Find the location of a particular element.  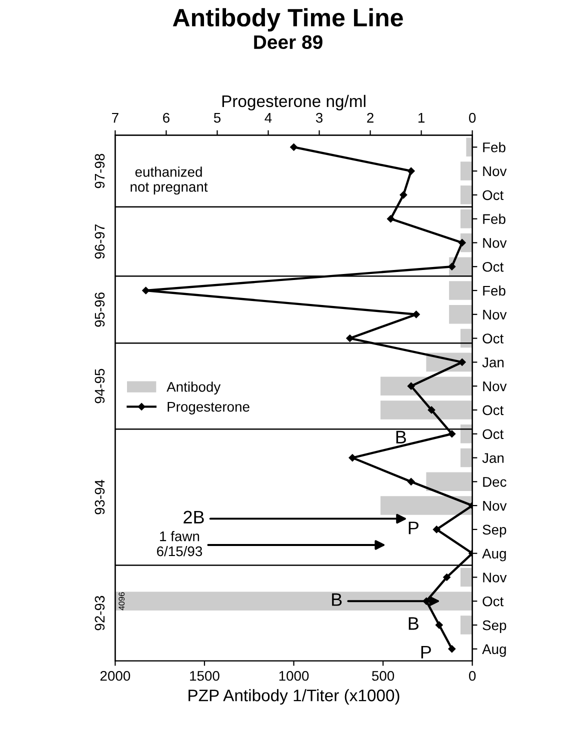

x-tick-label: 500 is located at coordinates (383, 675).